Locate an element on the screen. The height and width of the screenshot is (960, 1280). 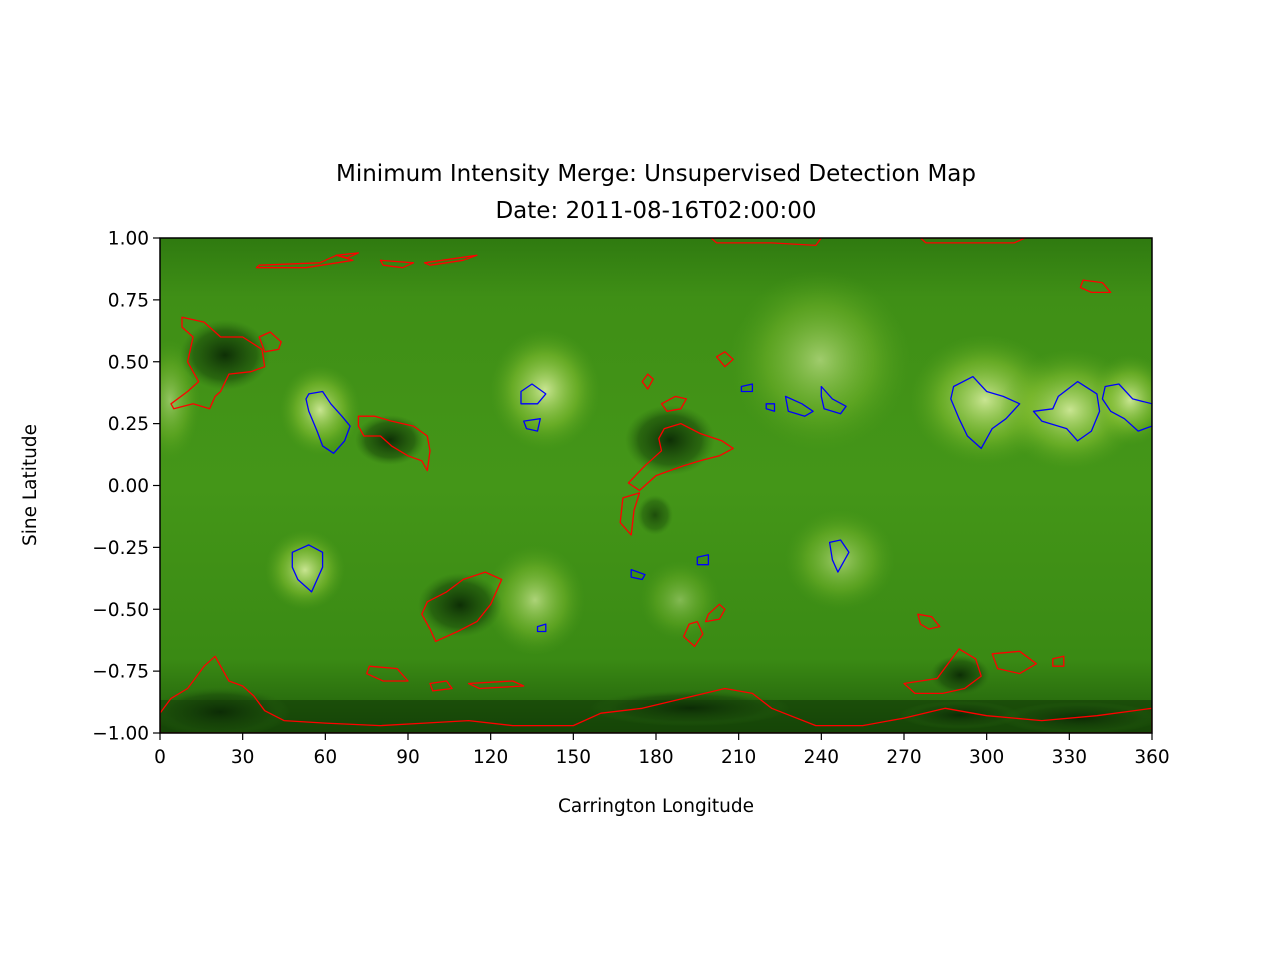
y-tick-label: 0.00 is located at coordinates (128, 486).